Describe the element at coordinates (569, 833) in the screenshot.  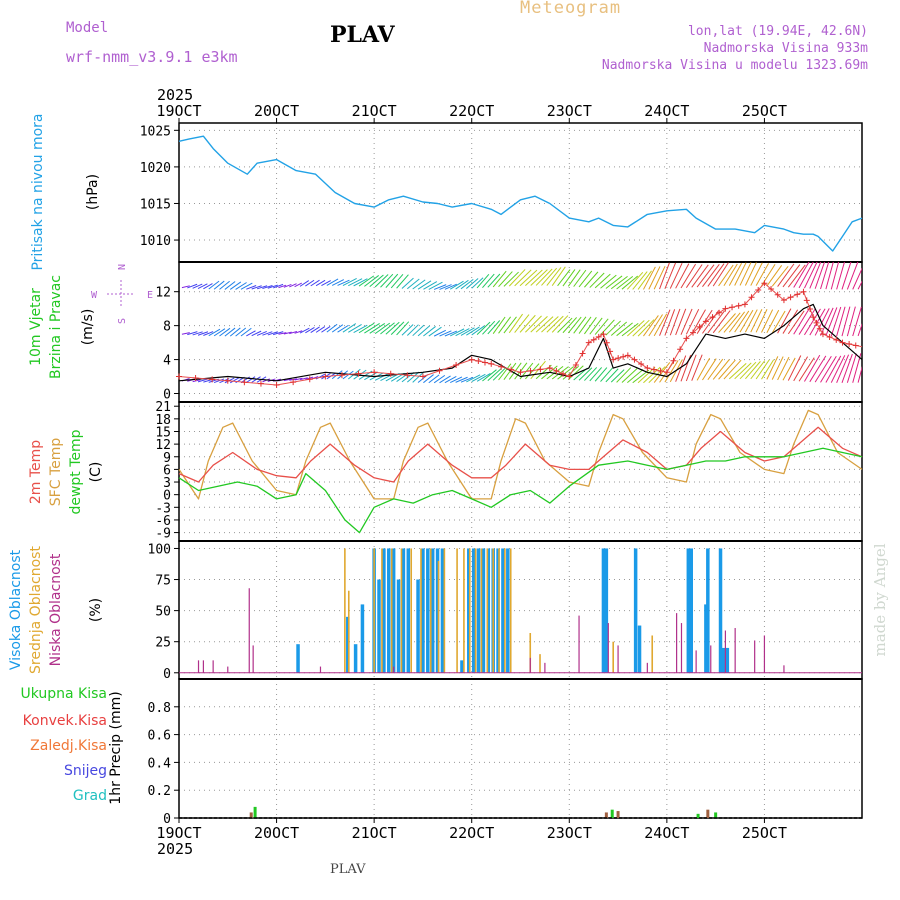
I see `bottom-xtick-label: 23OCT` at that location.